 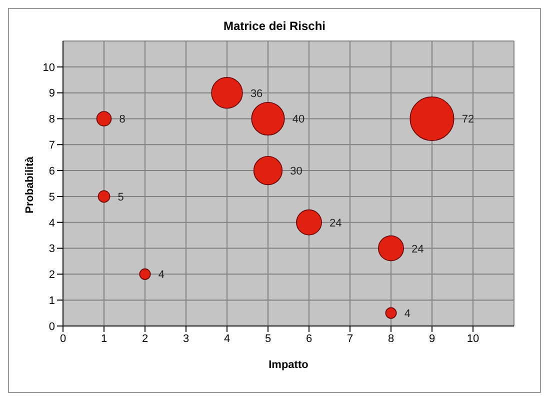 I want to click on y-tick-label: 4, so click(x=51, y=223).